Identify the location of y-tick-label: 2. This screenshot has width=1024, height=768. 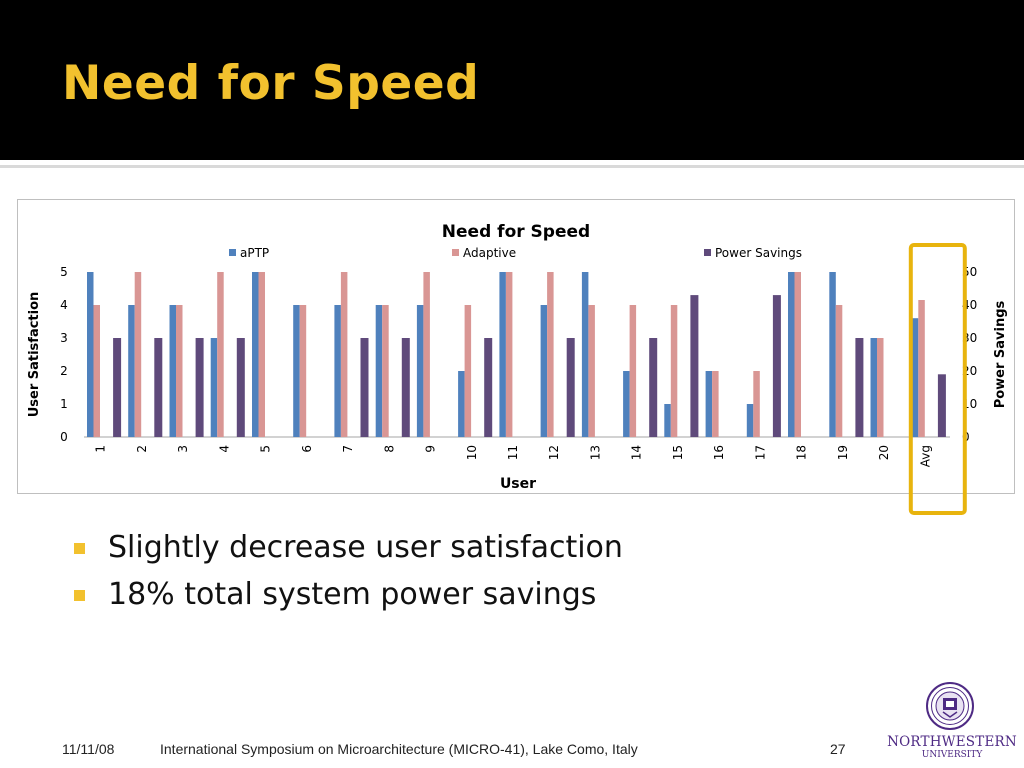
(64, 371).